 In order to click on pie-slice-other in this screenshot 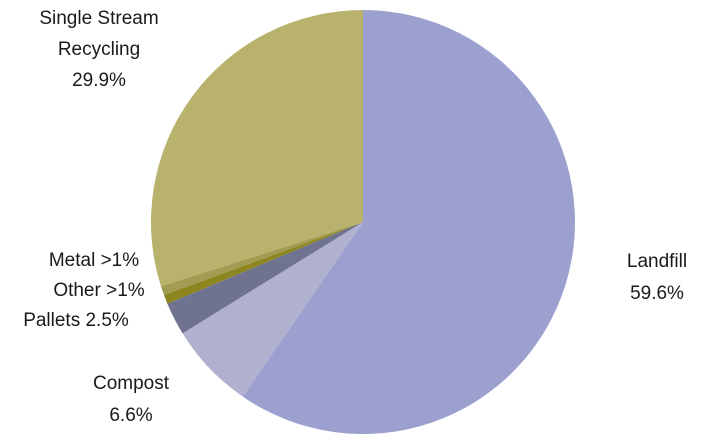, I will do `click(263, 263)`.